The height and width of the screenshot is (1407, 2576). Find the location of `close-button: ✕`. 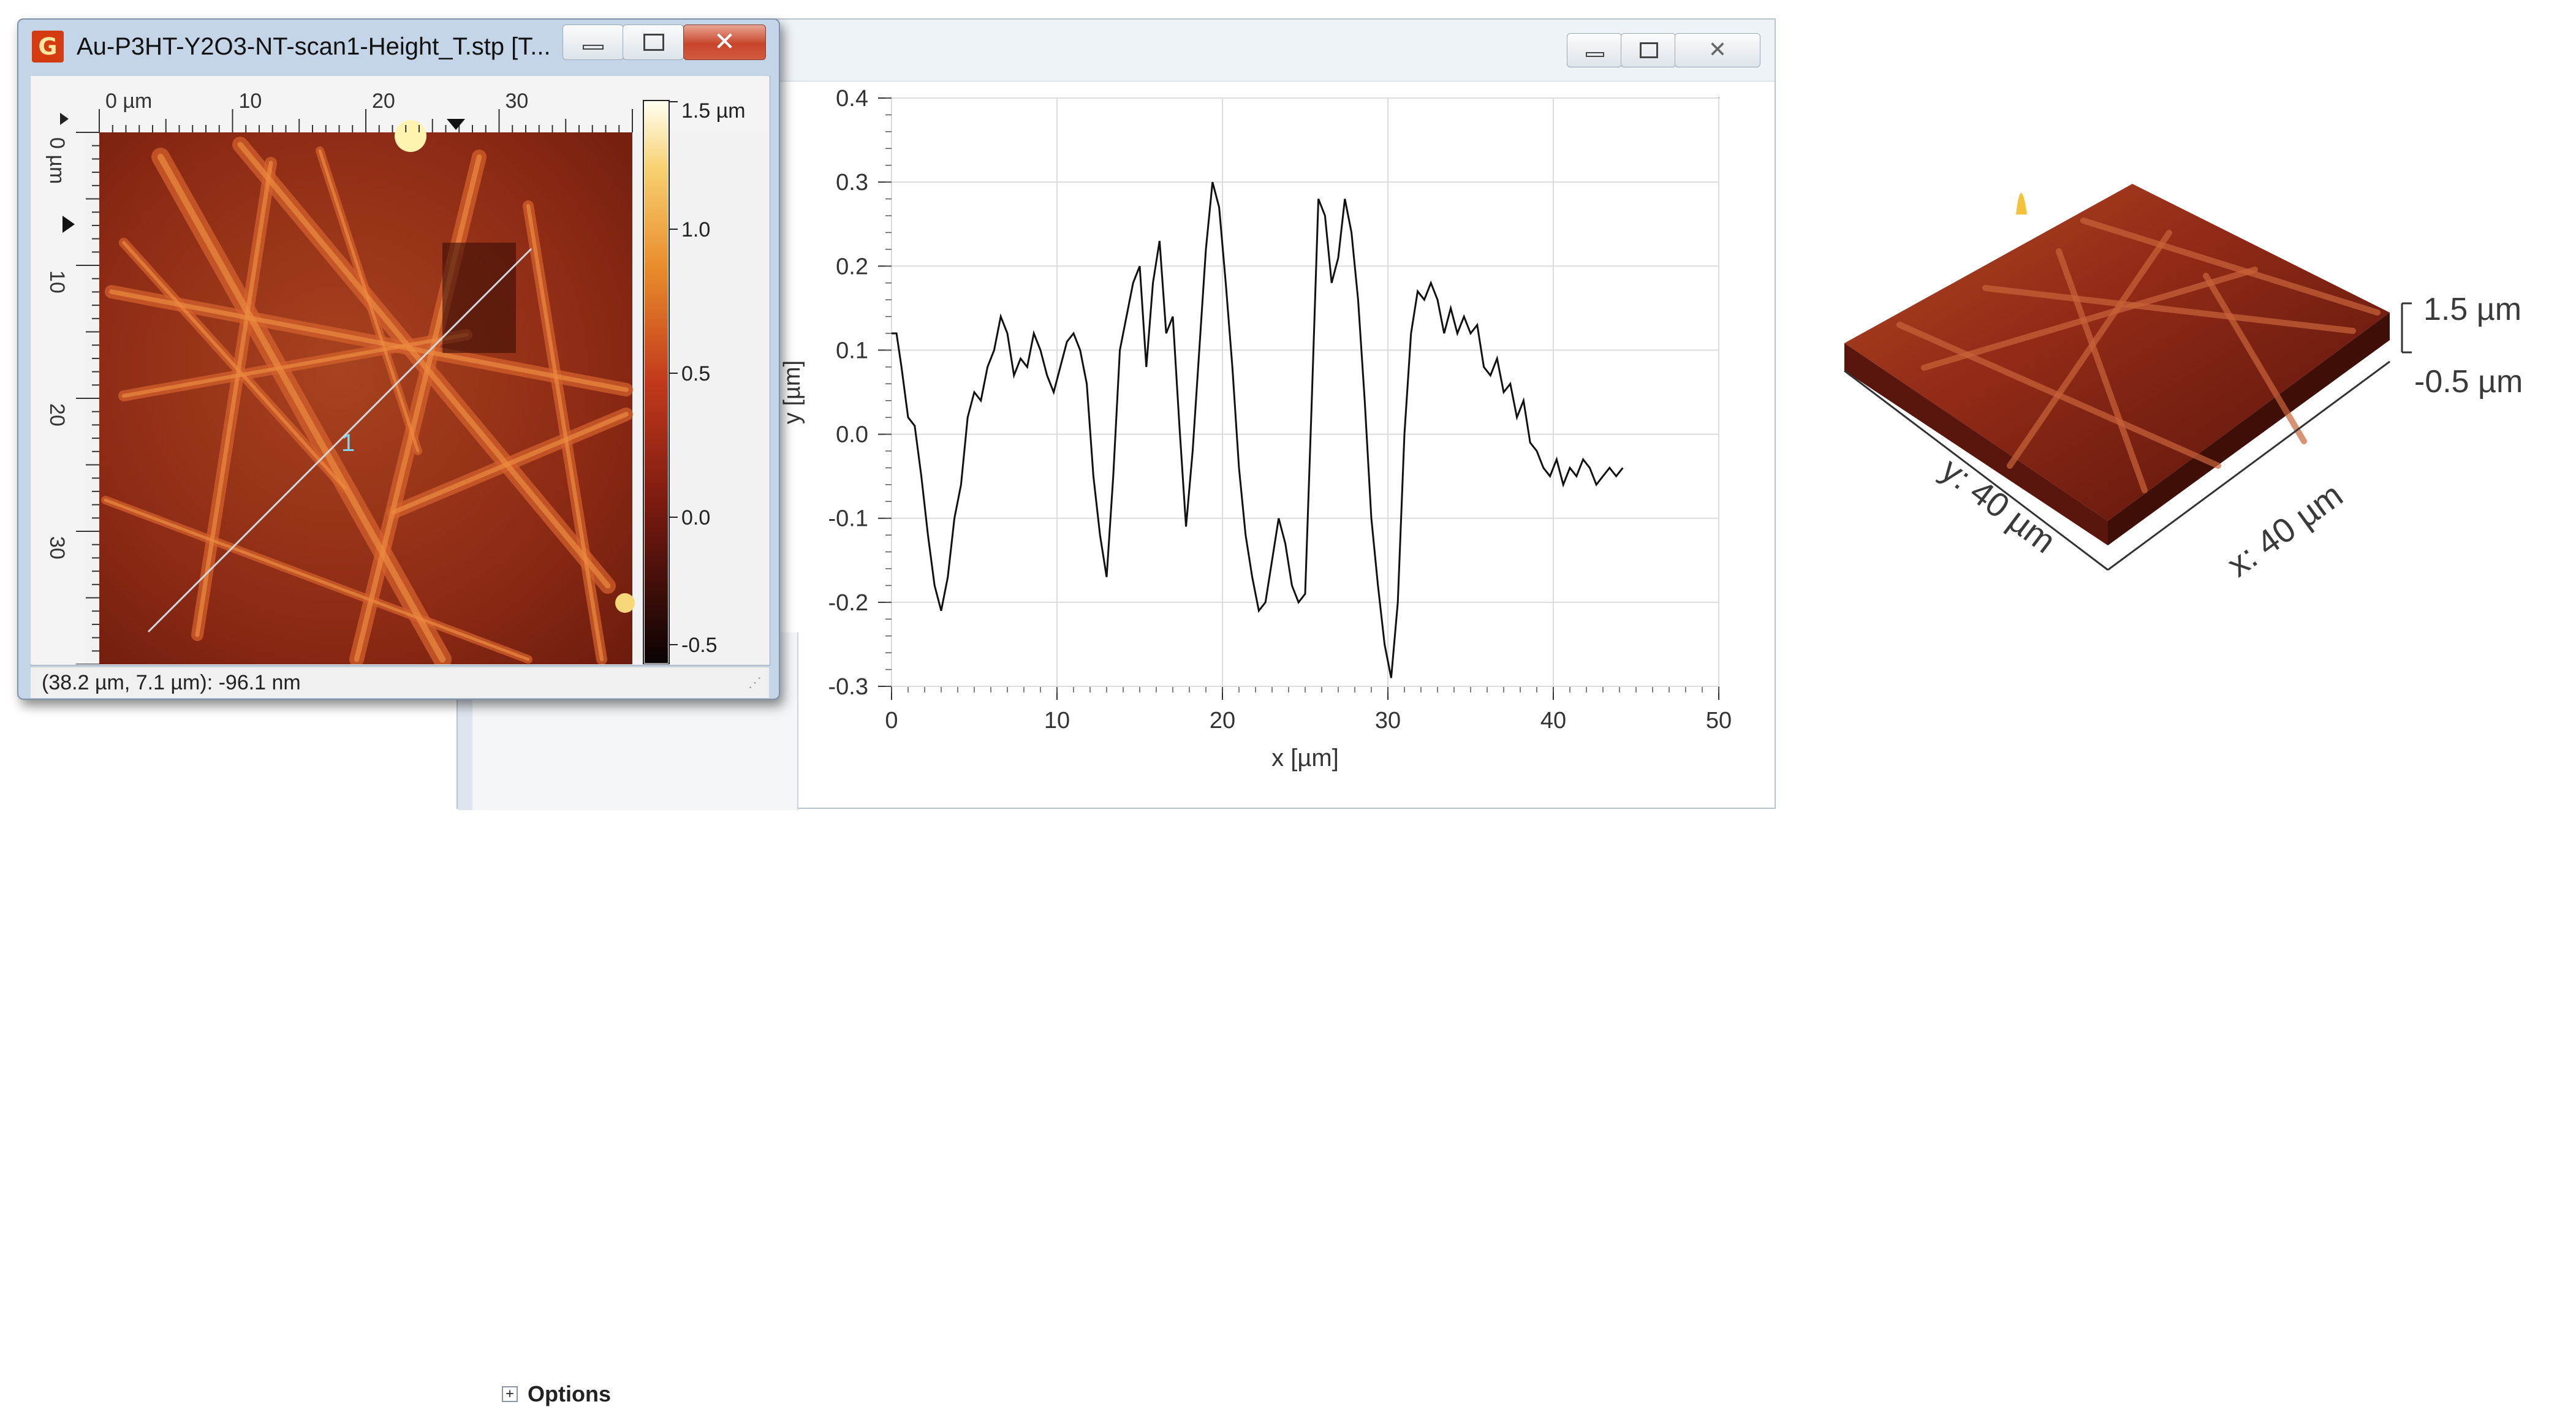

close-button: ✕ is located at coordinates (1718, 50).